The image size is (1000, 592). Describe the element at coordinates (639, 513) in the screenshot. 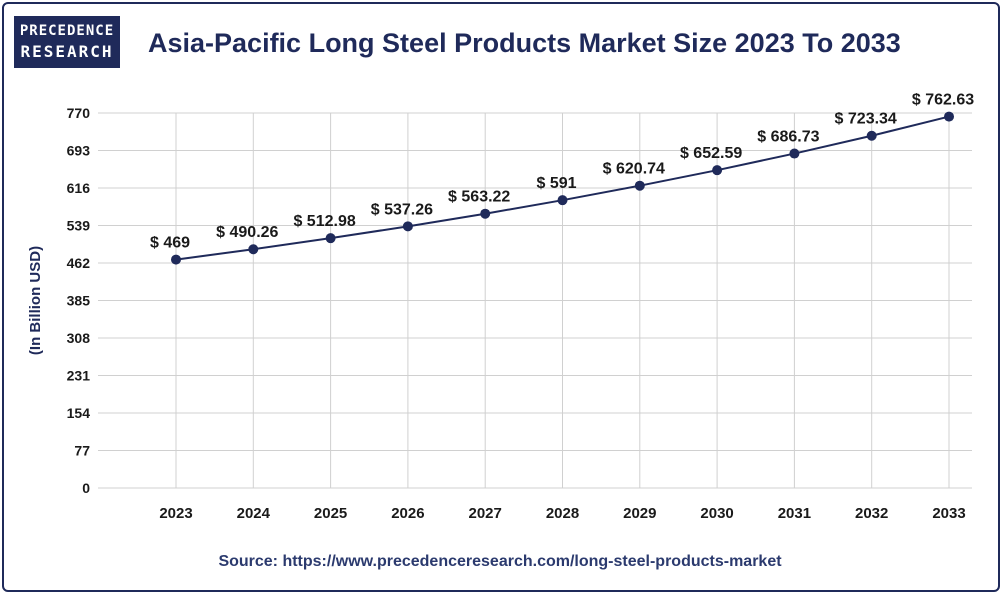

I see `x-tick-label: 2029` at that location.